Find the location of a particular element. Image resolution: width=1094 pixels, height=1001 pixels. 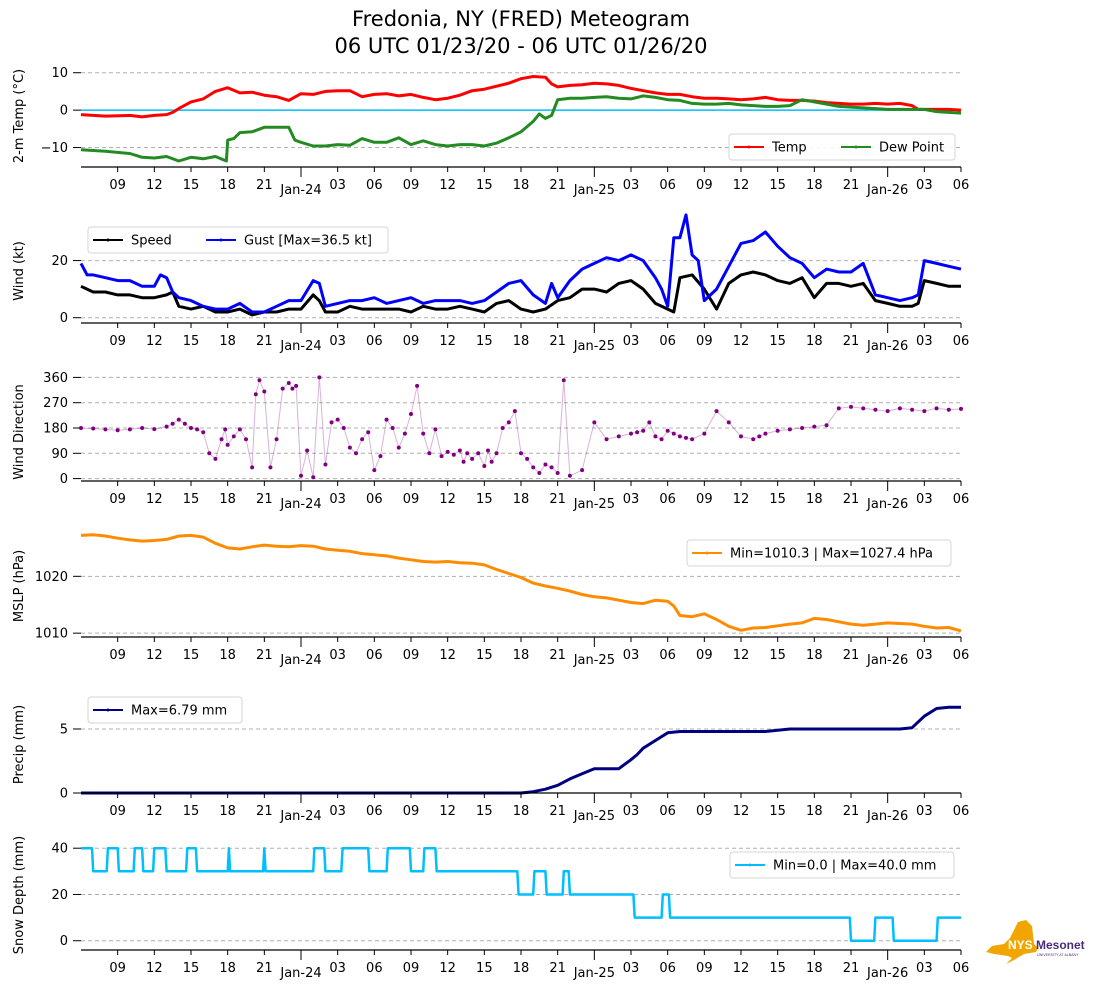

y-tick-label: 360 is located at coordinates (55, 378).